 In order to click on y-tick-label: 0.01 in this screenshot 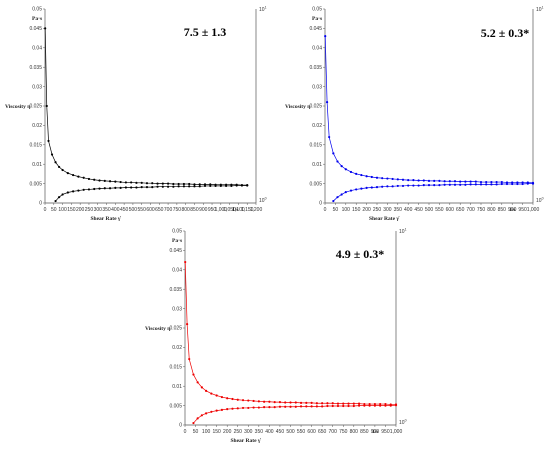, I will do `click(37, 165)`.